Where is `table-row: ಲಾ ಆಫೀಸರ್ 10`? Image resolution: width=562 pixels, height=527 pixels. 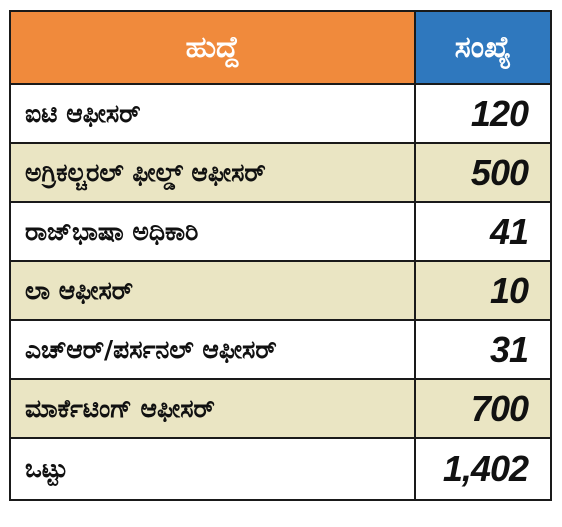
table-row: ಲಾ ಆಫೀಸರ್ 10 is located at coordinates (280, 290).